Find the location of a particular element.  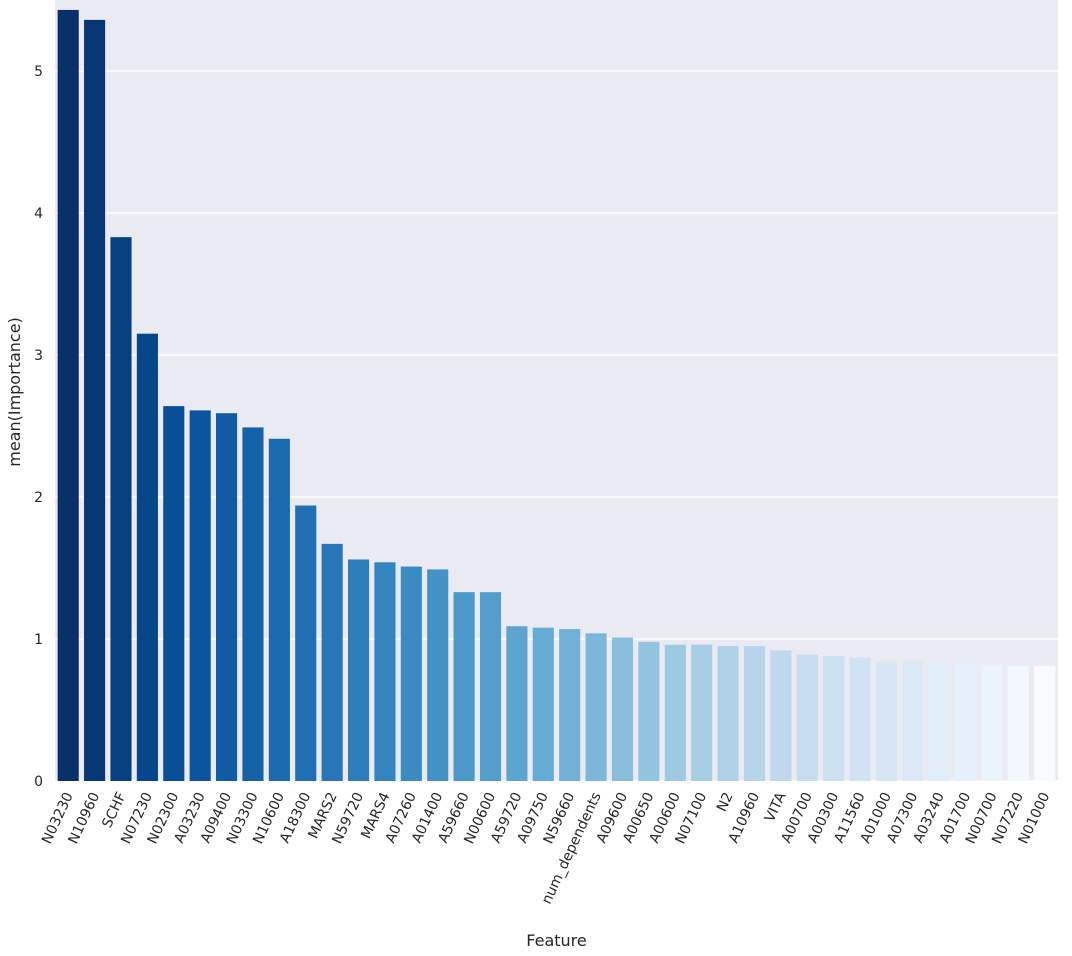

y-tick-label: 1 is located at coordinates (38, 640).